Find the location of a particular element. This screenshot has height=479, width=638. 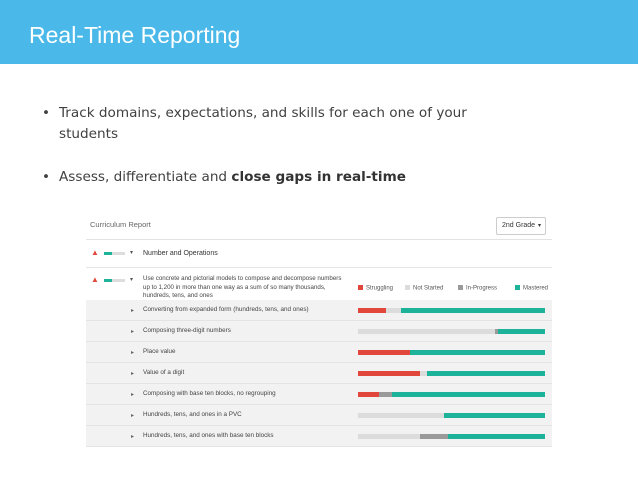

grade-select-value: 2nd Grade is located at coordinates (519, 225).